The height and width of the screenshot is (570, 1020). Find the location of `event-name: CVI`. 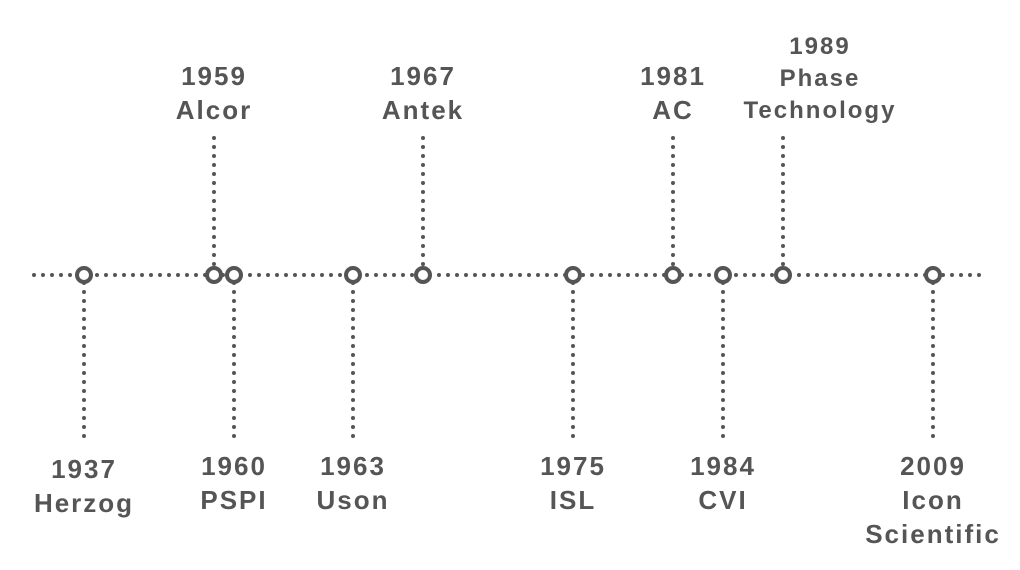

event-name: CVI is located at coordinates (723, 500).